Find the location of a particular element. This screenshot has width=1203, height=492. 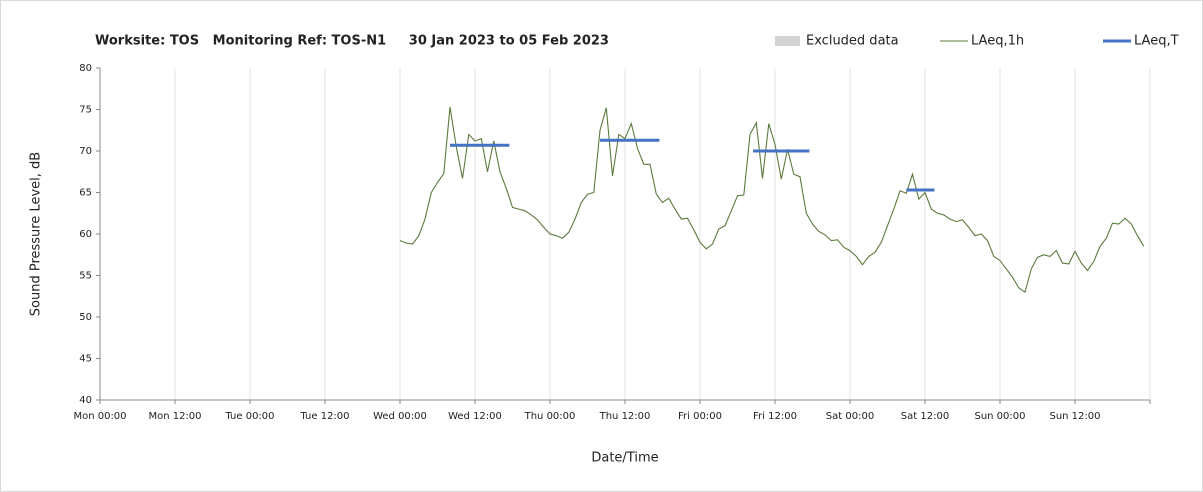

y-tick-label: 70 is located at coordinates (85, 151).